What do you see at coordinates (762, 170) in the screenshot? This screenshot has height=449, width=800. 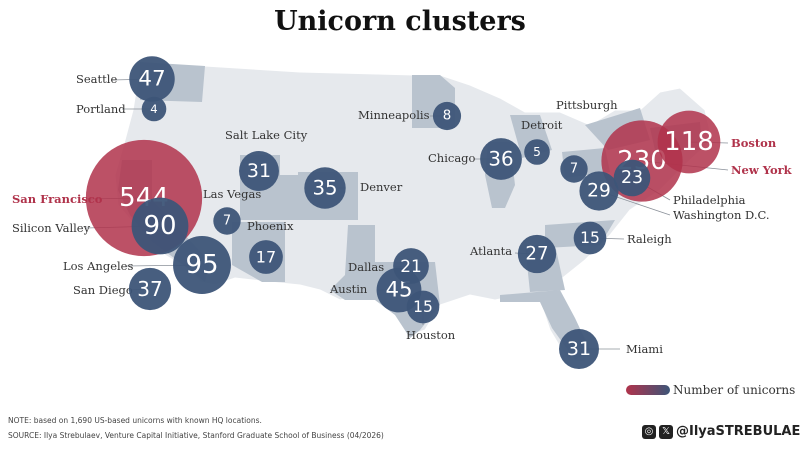 I see `label-new-york: New York` at bounding box center [762, 170].